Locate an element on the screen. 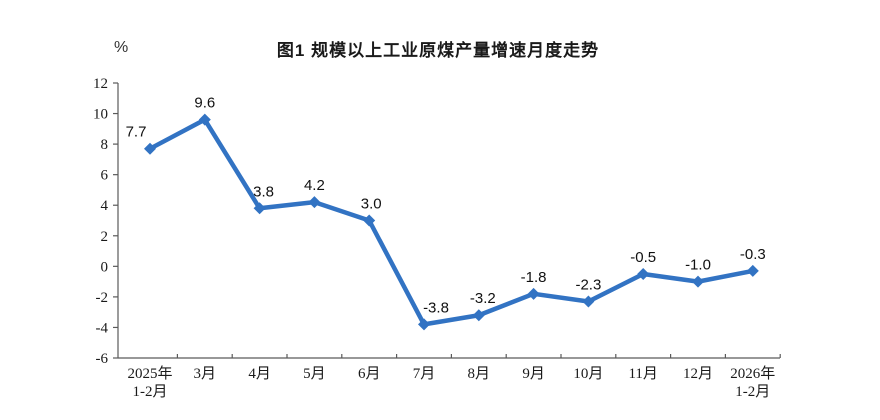 The image size is (880, 420). x-axis-category-label: 7月 is located at coordinates (424, 374).